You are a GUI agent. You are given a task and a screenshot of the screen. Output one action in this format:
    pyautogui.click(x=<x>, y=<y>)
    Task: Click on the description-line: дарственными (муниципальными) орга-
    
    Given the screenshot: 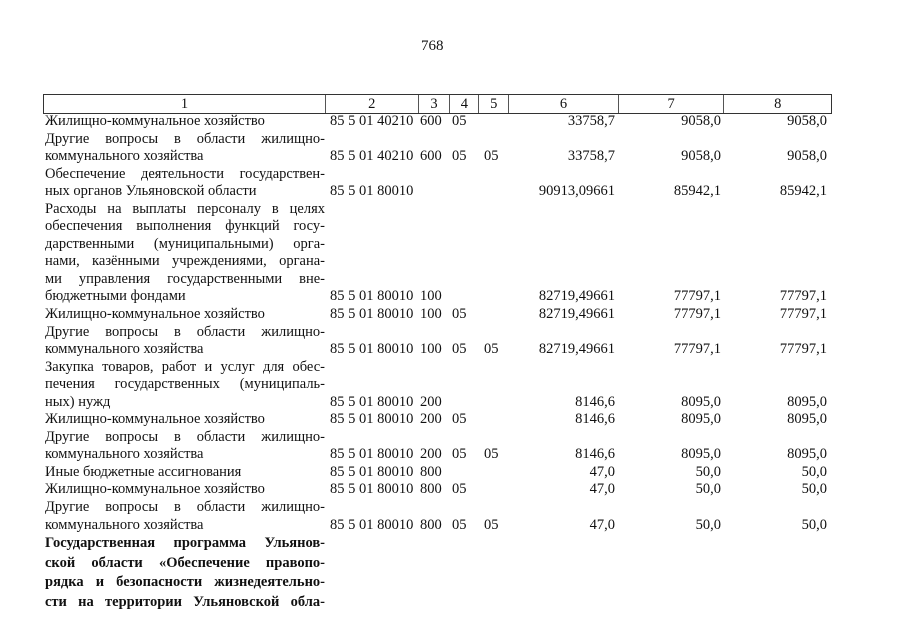 What is the action you would take?
    pyautogui.click(x=185, y=243)
    